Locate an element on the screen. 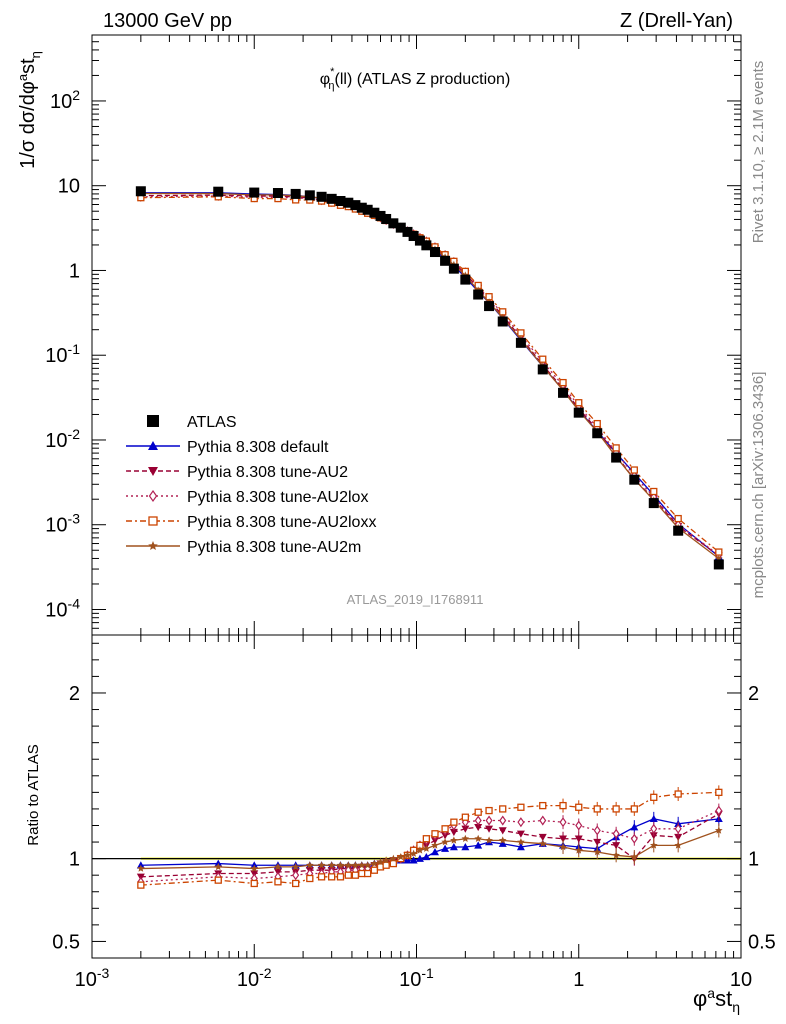 The image size is (786, 1024). ratio-tick-label-right: 1 is located at coordinates (753, 860).